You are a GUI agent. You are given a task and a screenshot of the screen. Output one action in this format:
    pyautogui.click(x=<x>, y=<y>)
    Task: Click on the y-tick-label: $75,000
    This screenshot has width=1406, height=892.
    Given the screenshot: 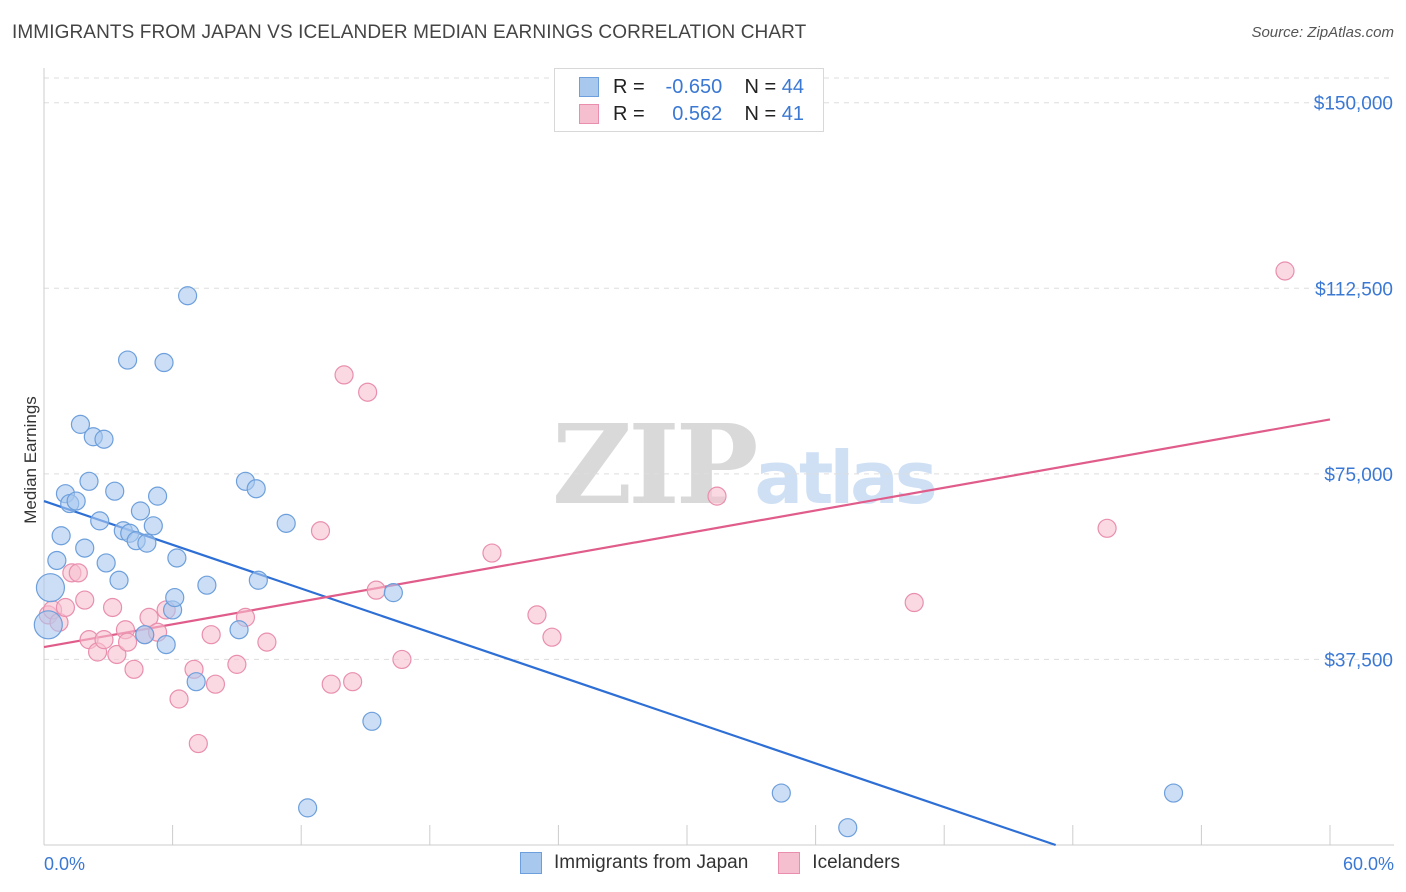 What is the action you would take?
    pyautogui.click(x=1358, y=475)
    